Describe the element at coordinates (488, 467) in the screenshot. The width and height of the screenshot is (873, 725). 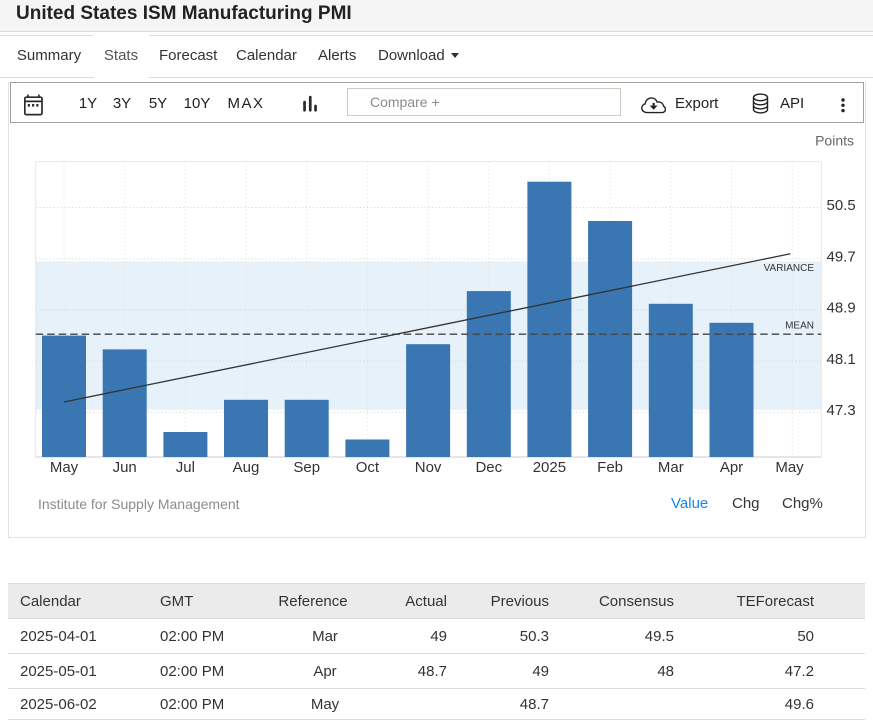
I see `svg-text: Dec` at that location.